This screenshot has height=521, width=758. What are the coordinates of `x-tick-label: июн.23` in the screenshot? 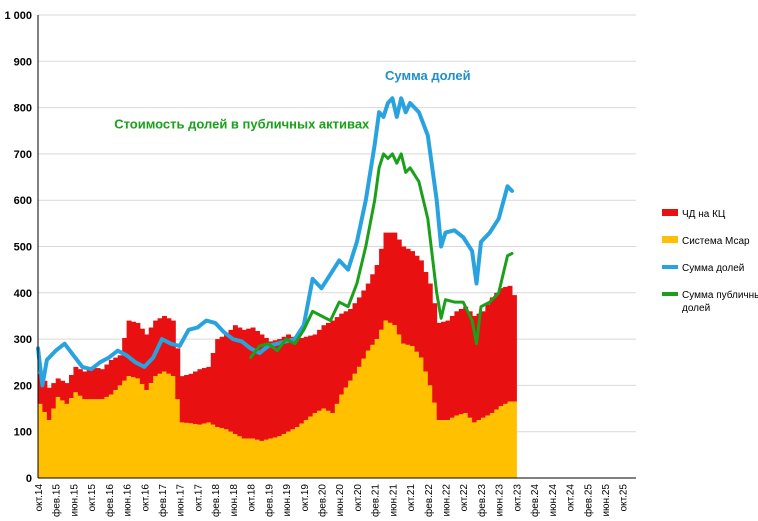 It's located at (500, 500).